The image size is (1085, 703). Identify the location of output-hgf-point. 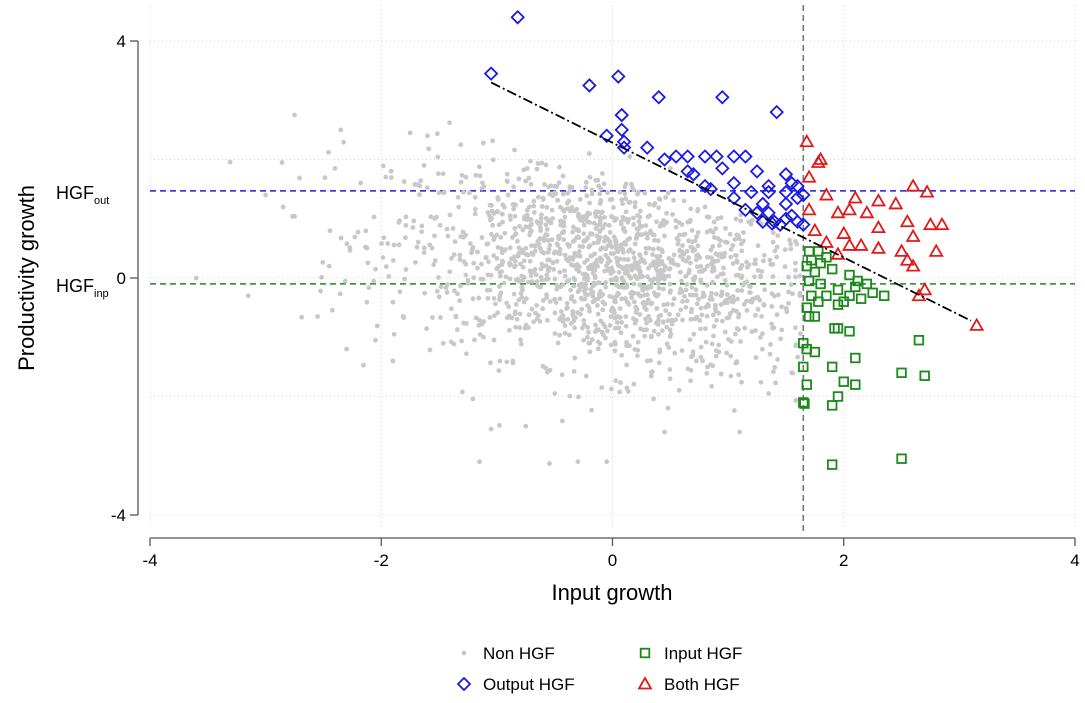
(687, 156).